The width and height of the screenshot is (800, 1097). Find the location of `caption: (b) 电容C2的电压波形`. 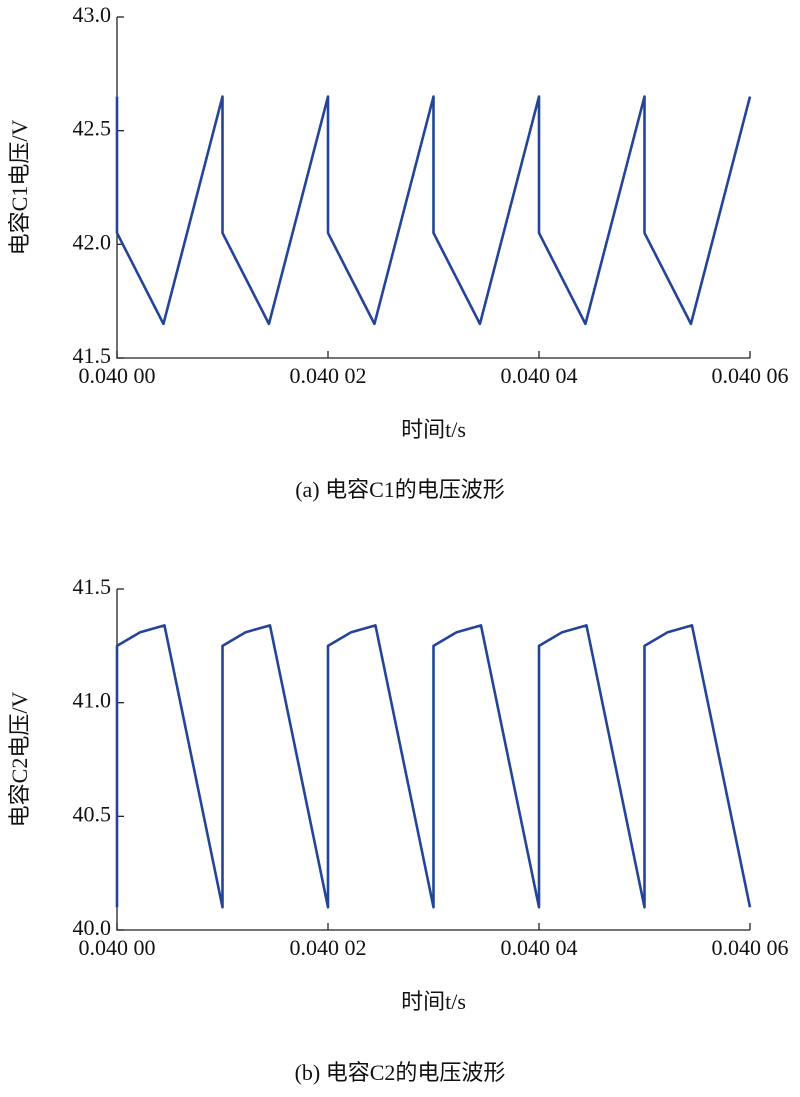

caption: (b) 电容C2的电压波形 is located at coordinates (400, 1072).